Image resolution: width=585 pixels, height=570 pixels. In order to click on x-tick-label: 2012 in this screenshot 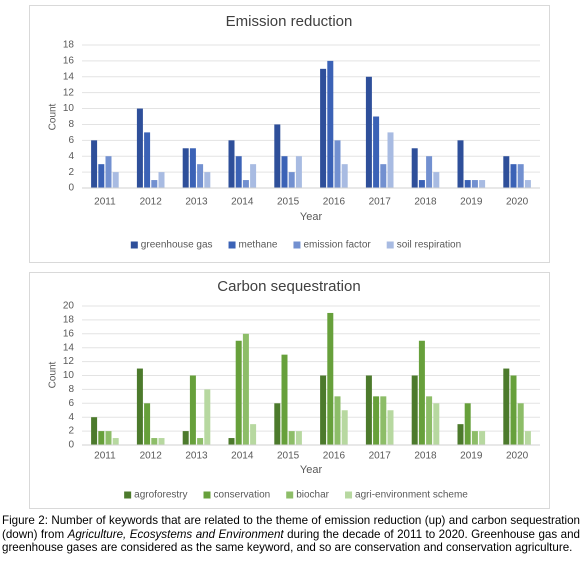, I will do `click(151, 456)`.